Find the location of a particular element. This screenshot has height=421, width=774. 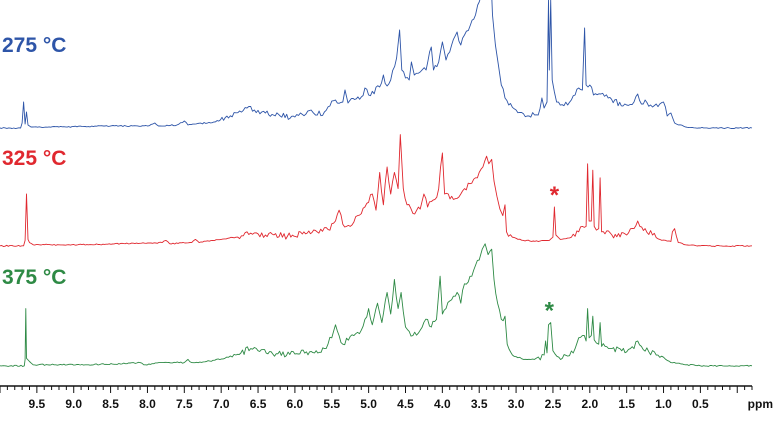

x-tick-label: 7.0 is located at coordinates (221, 404).